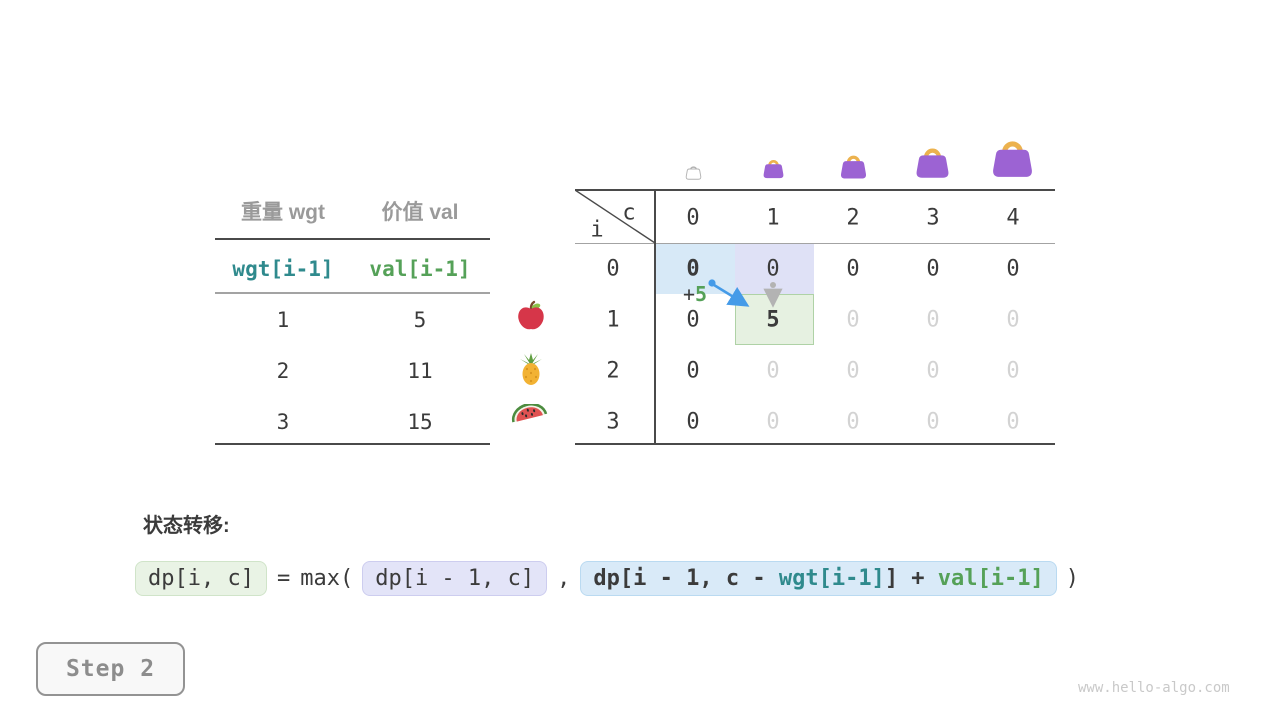 This screenshot has width=1280, height=720. Describe the element at coordinates (613, 422) in the screenshot. I see `dp-row-header: 3` at that location.